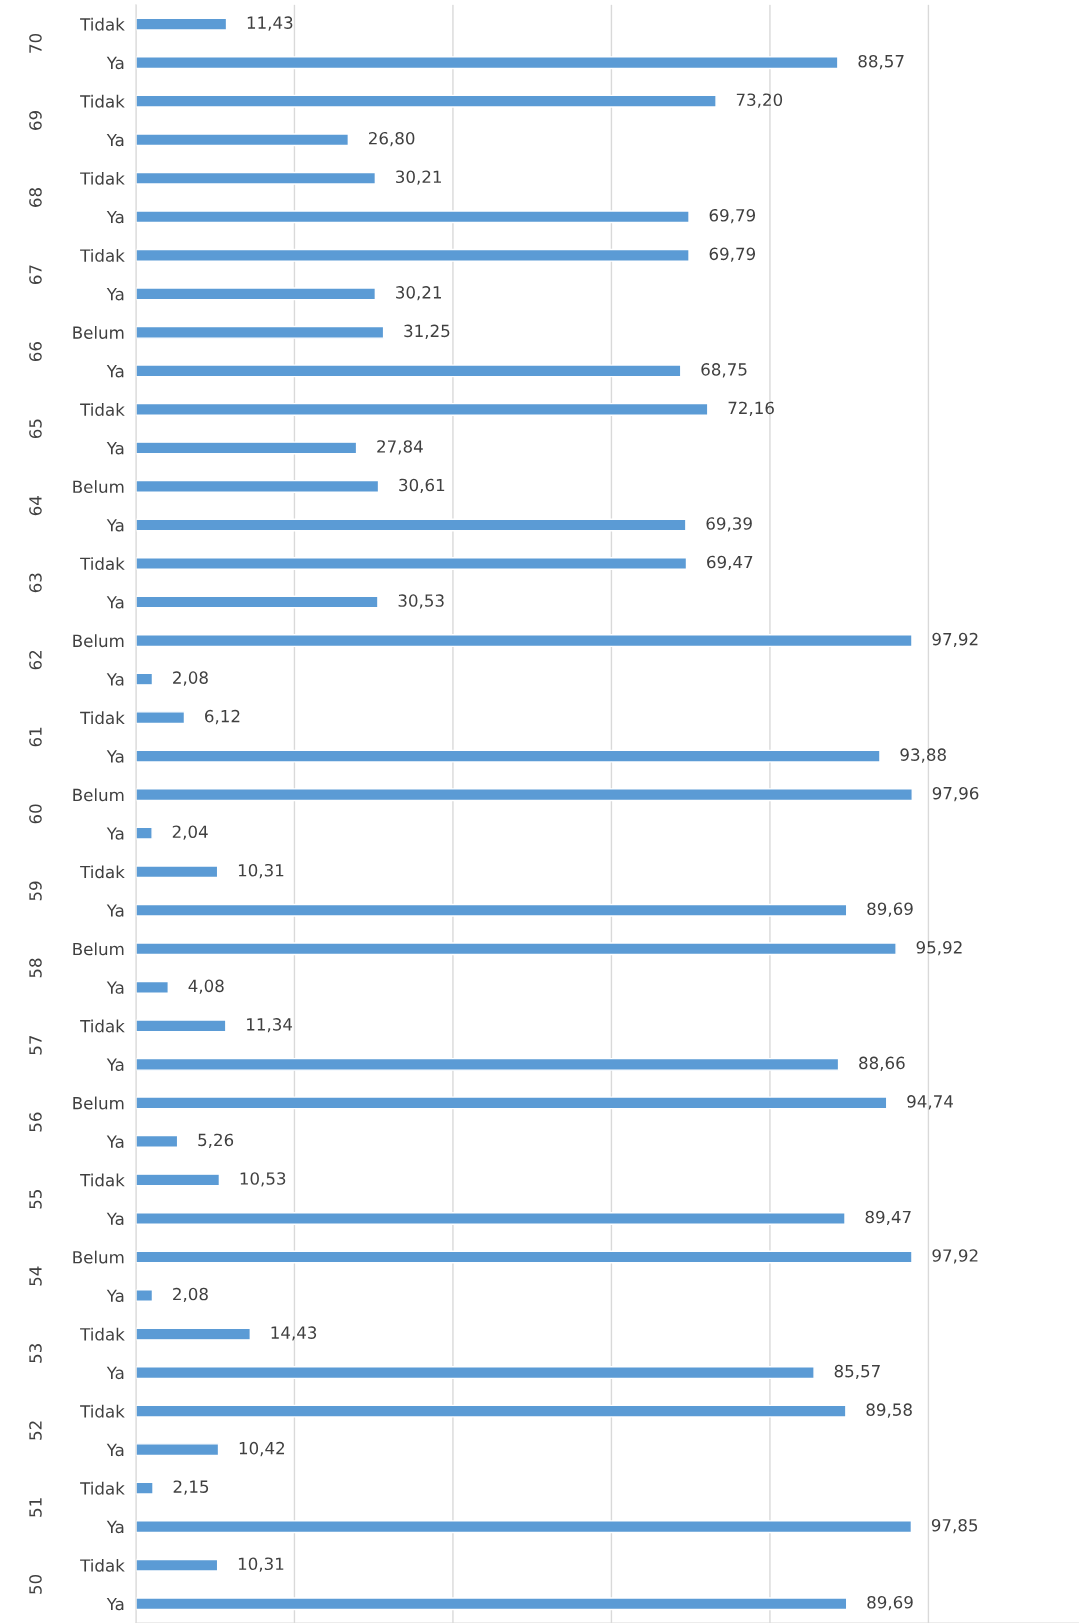 The image size is (1079, 1623). What do you see at coordinates (35, 1584) in the screenshot?
I see `text: 50` at bounding box center [35, 1584].